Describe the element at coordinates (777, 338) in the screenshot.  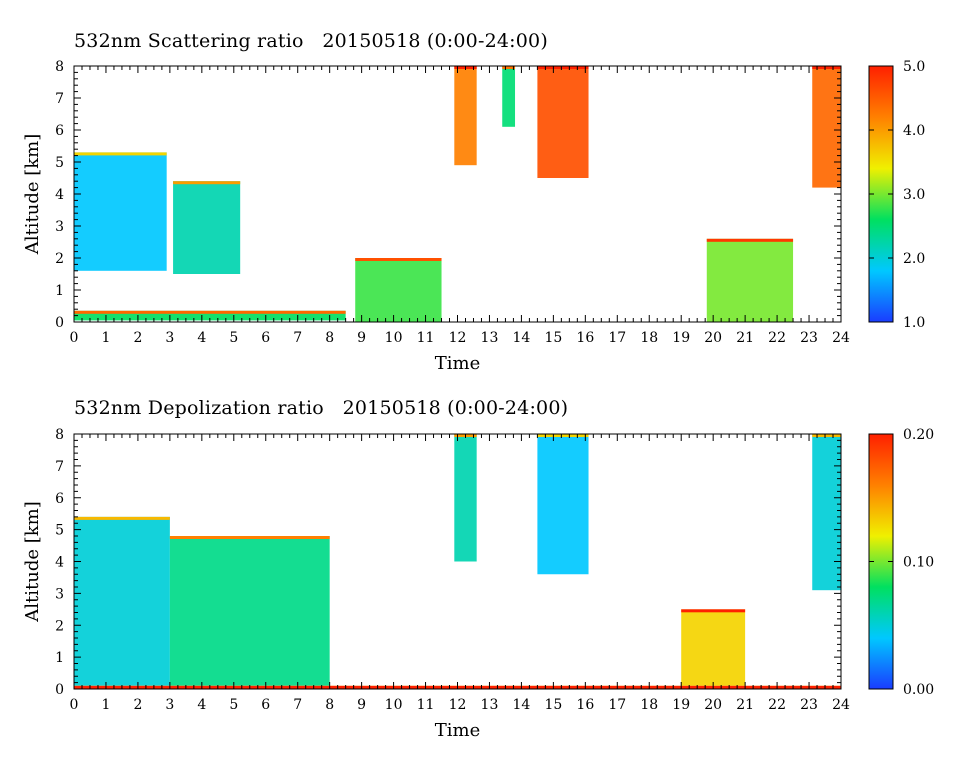
I see `x-tick-label: 22` at that location.